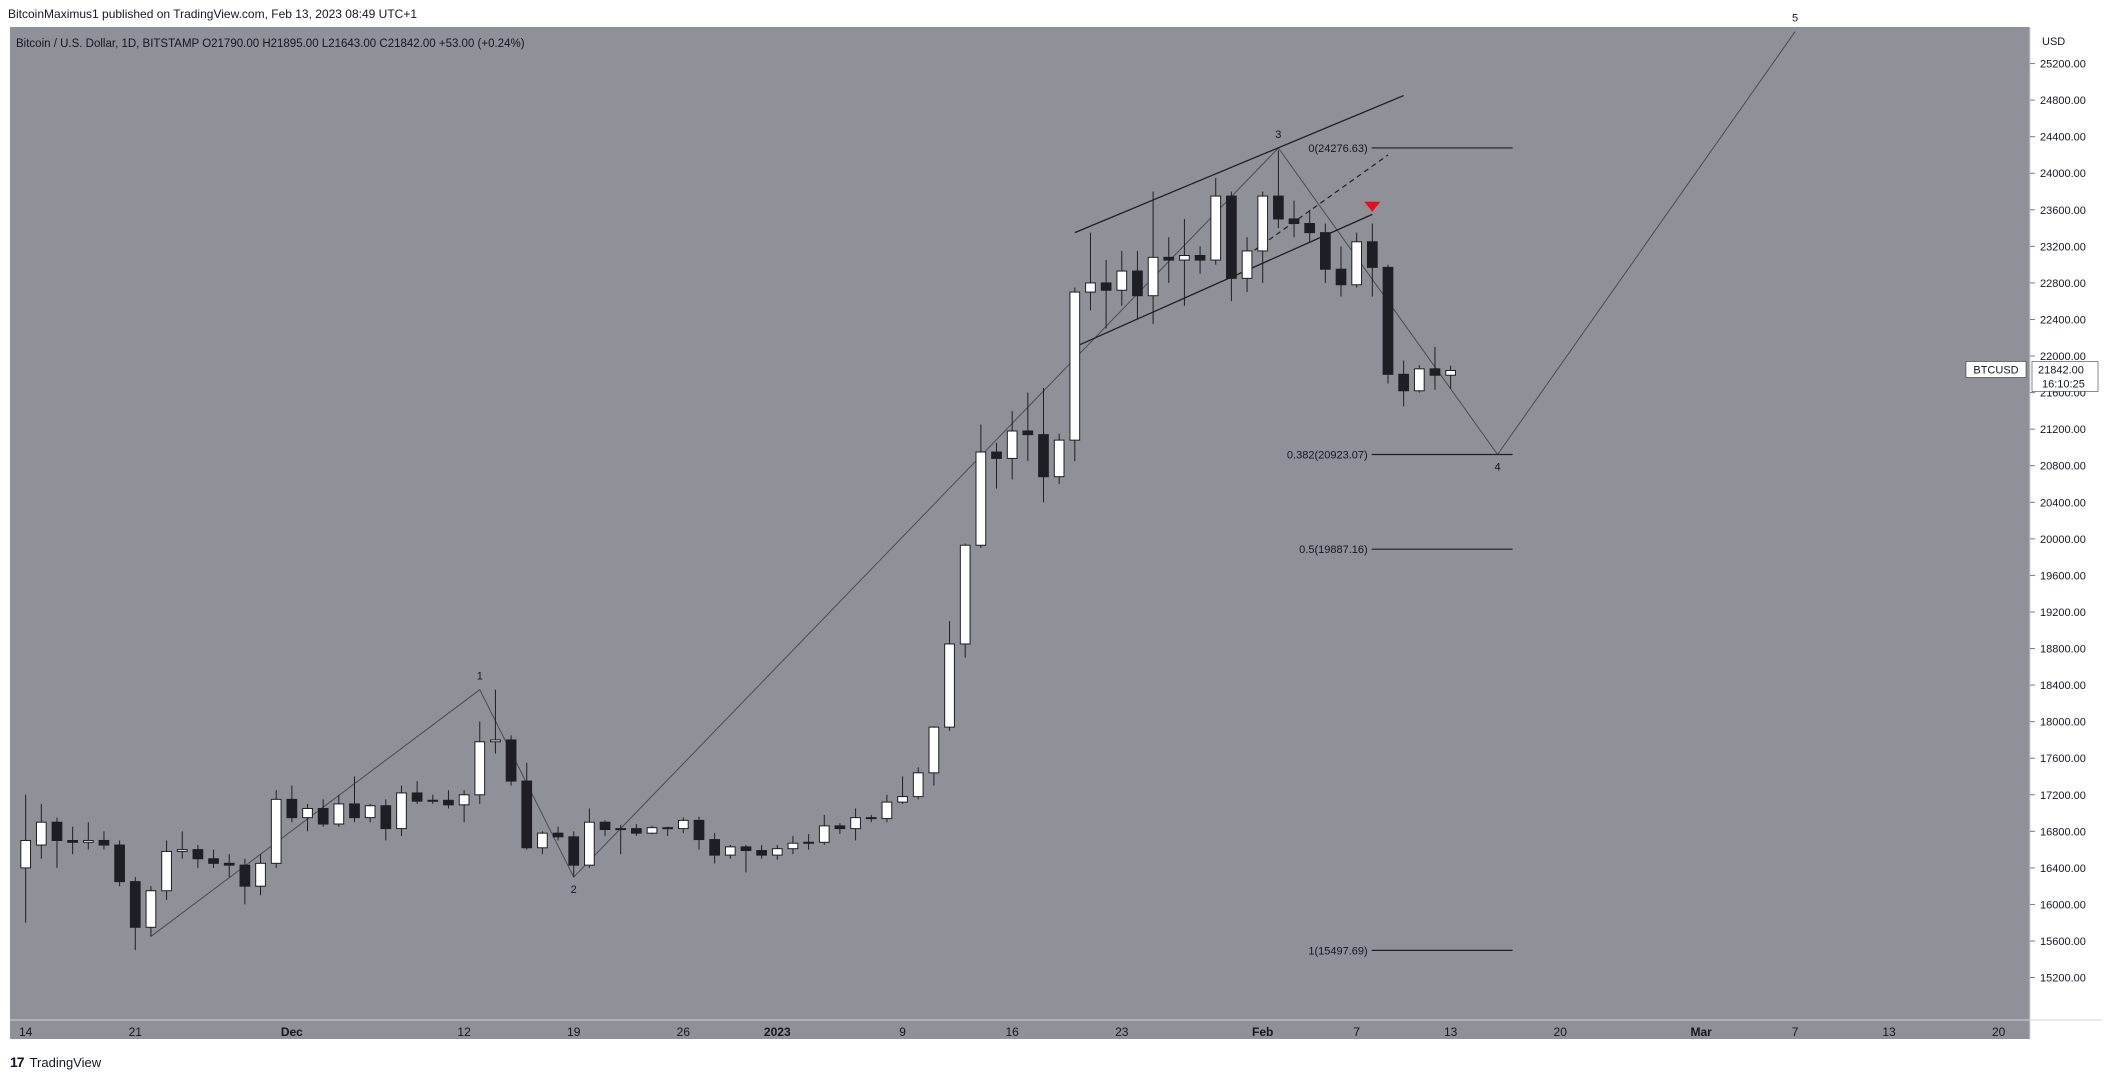  What do you see at coordinates (2063, 503) in the screenshot?
I see `y-tick-label: 20400.00` at bounding box center [2063, 503].